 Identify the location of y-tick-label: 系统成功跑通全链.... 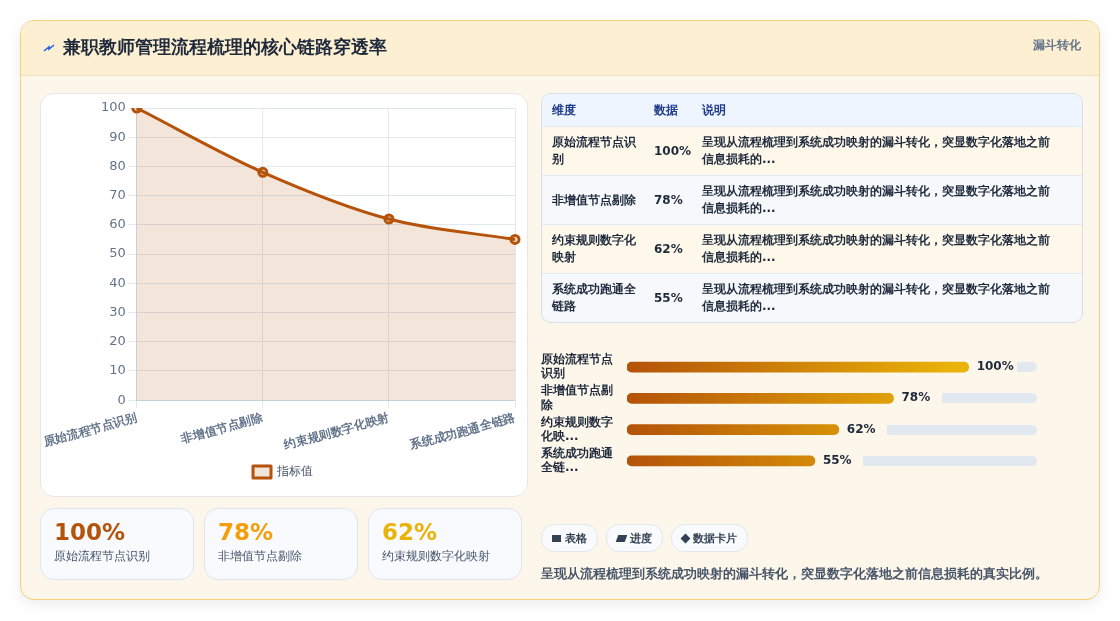
(577, 460).